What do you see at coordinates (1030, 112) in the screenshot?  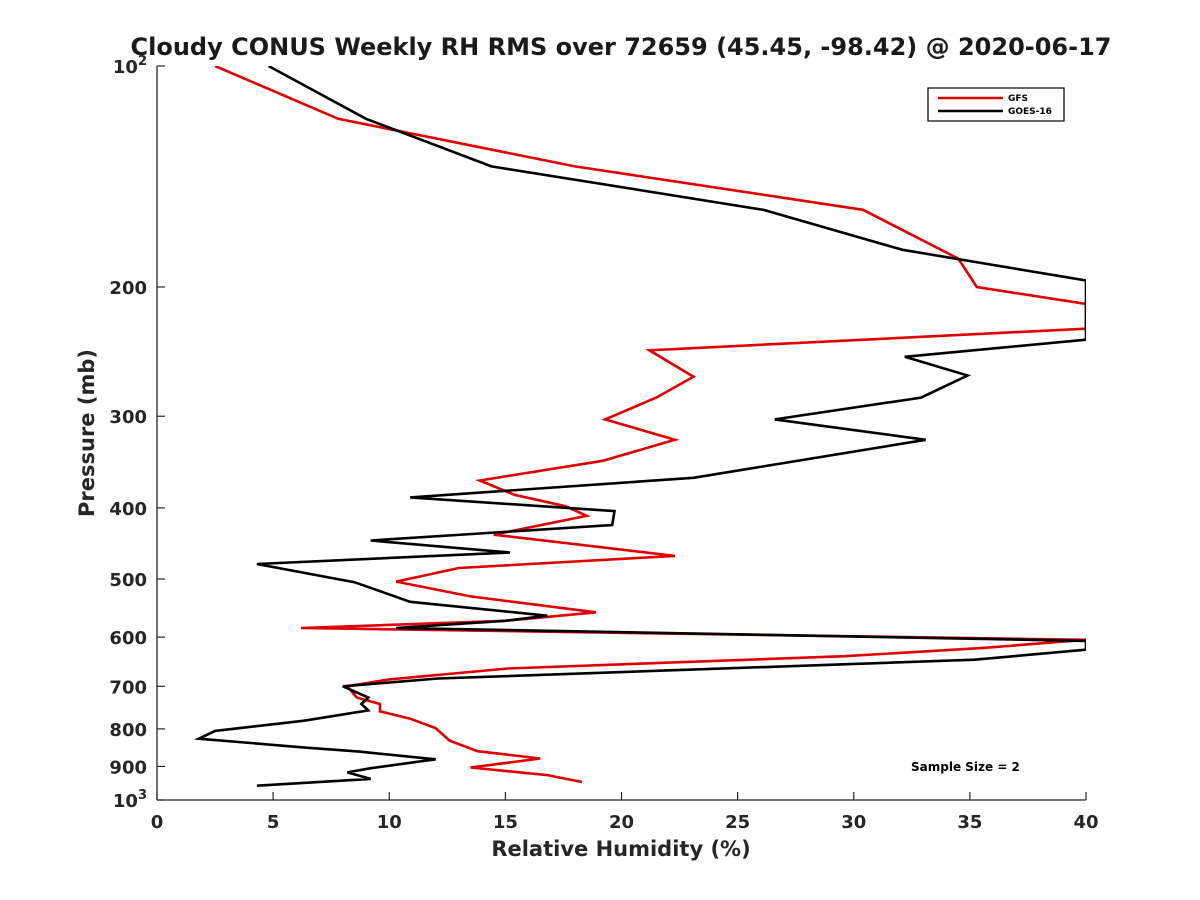 I see `legend-label-goes-16: GOES-16` at bounding box center [1030, 112].